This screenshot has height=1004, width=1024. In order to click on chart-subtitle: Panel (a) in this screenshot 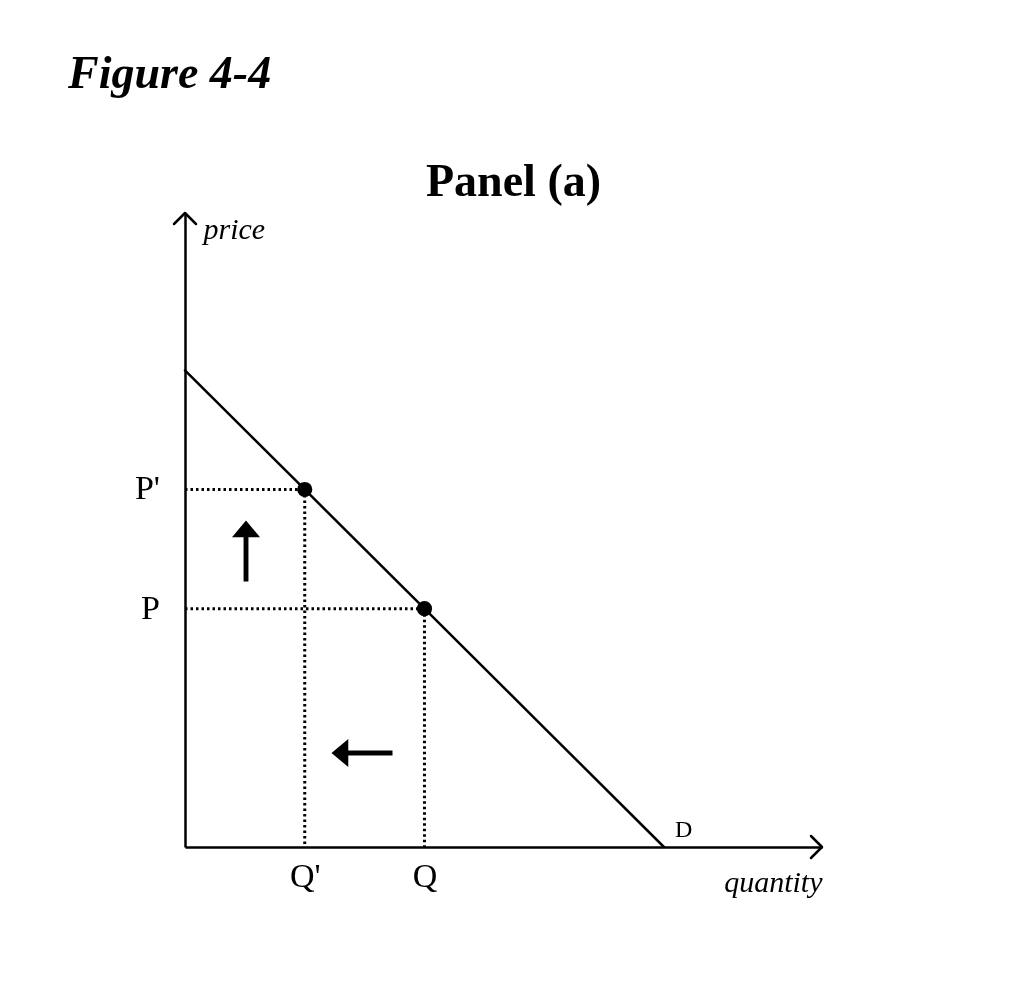, I will do `click(513, 180)`.